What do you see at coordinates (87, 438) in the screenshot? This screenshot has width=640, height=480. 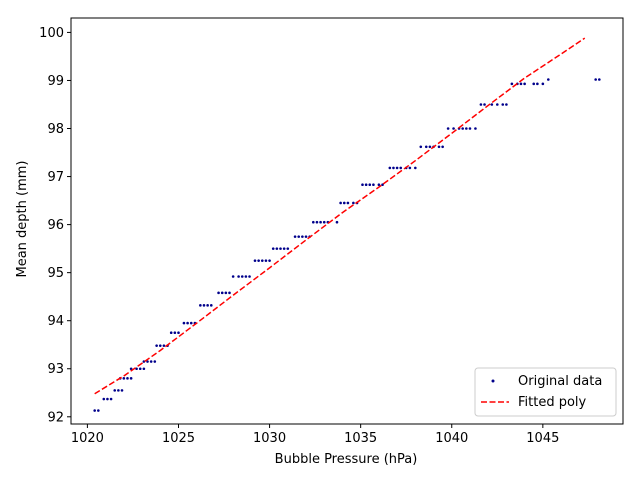 I see `x-tick-label: 1020` at bounding box center [87, 438].